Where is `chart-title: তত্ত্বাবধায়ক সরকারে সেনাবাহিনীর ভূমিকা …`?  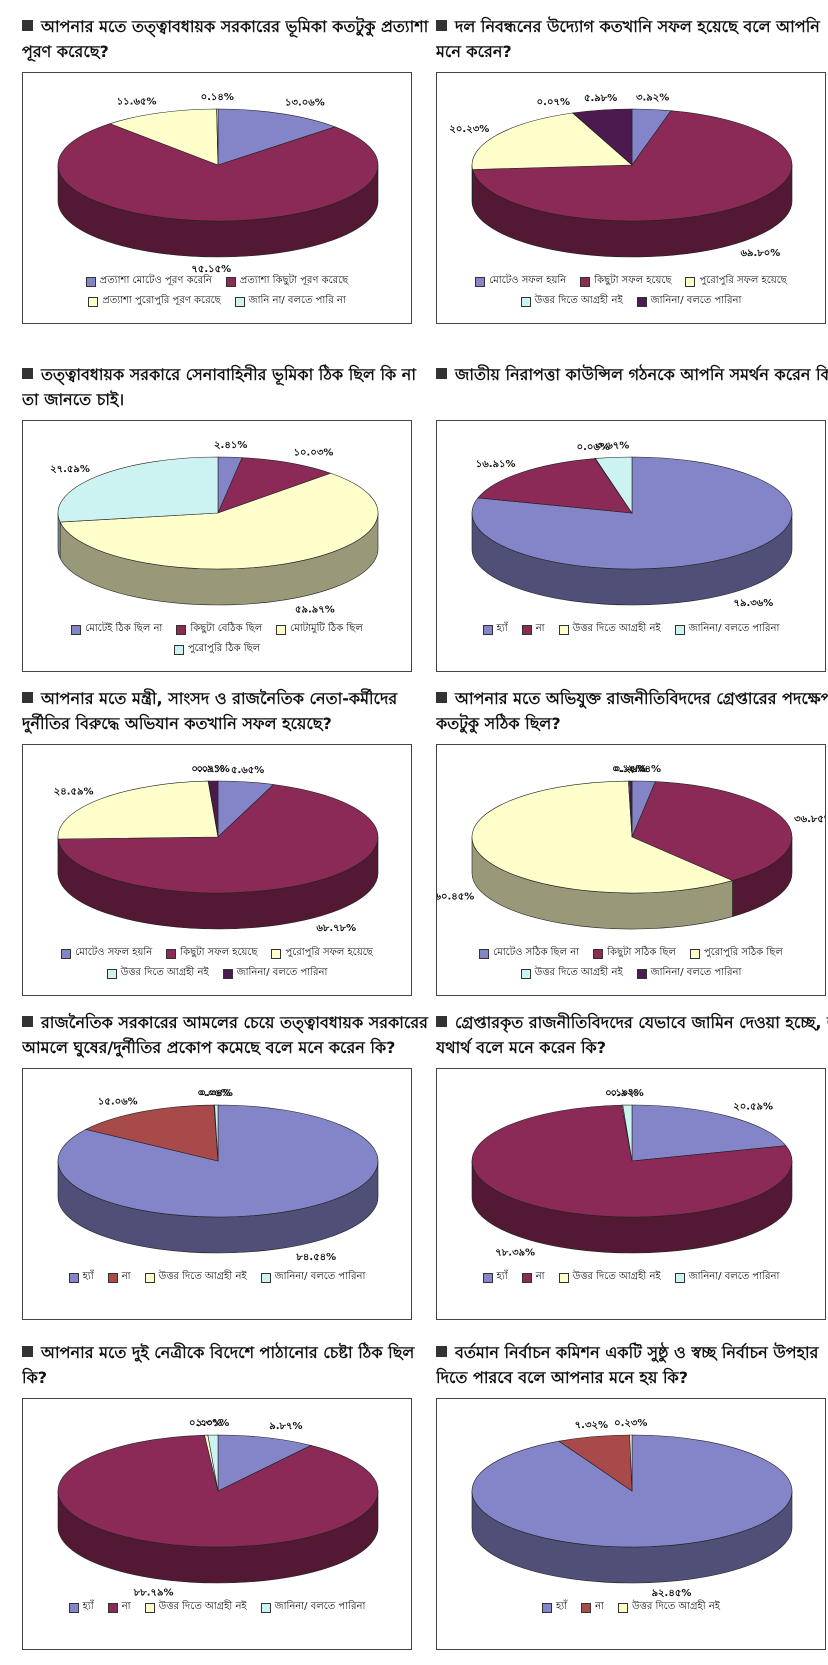 chart-title: তত্ত্বাবধায়ক সরকারে সেনাবাহিনীর ভূমিকা … is located at coordinates (219, 387).